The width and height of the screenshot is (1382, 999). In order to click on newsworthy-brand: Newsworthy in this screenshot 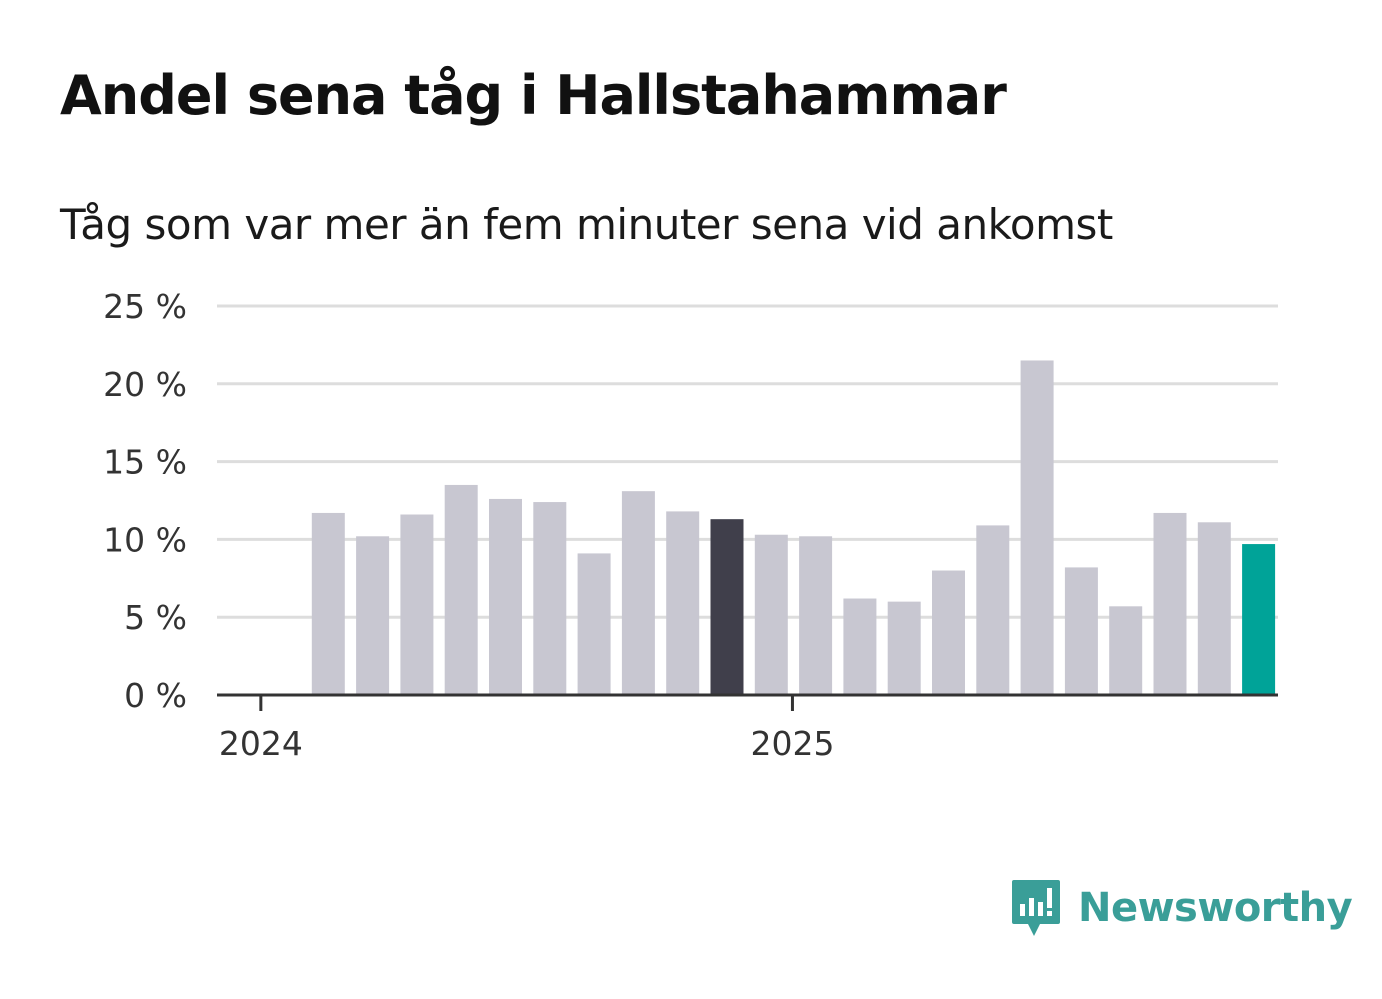, I will do `click(1181, 908)`.